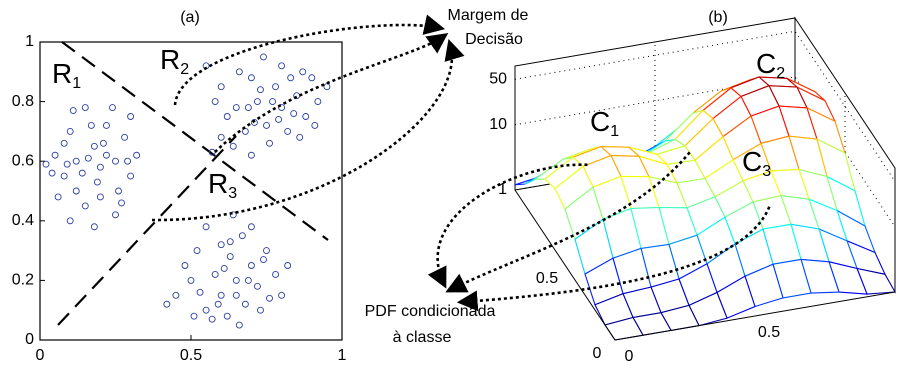 The image size is (904, 374). What do you see at coordinates (494, 39) in the screenshot?
I see `annotation: Decisão` at bounding box center [494, 39].